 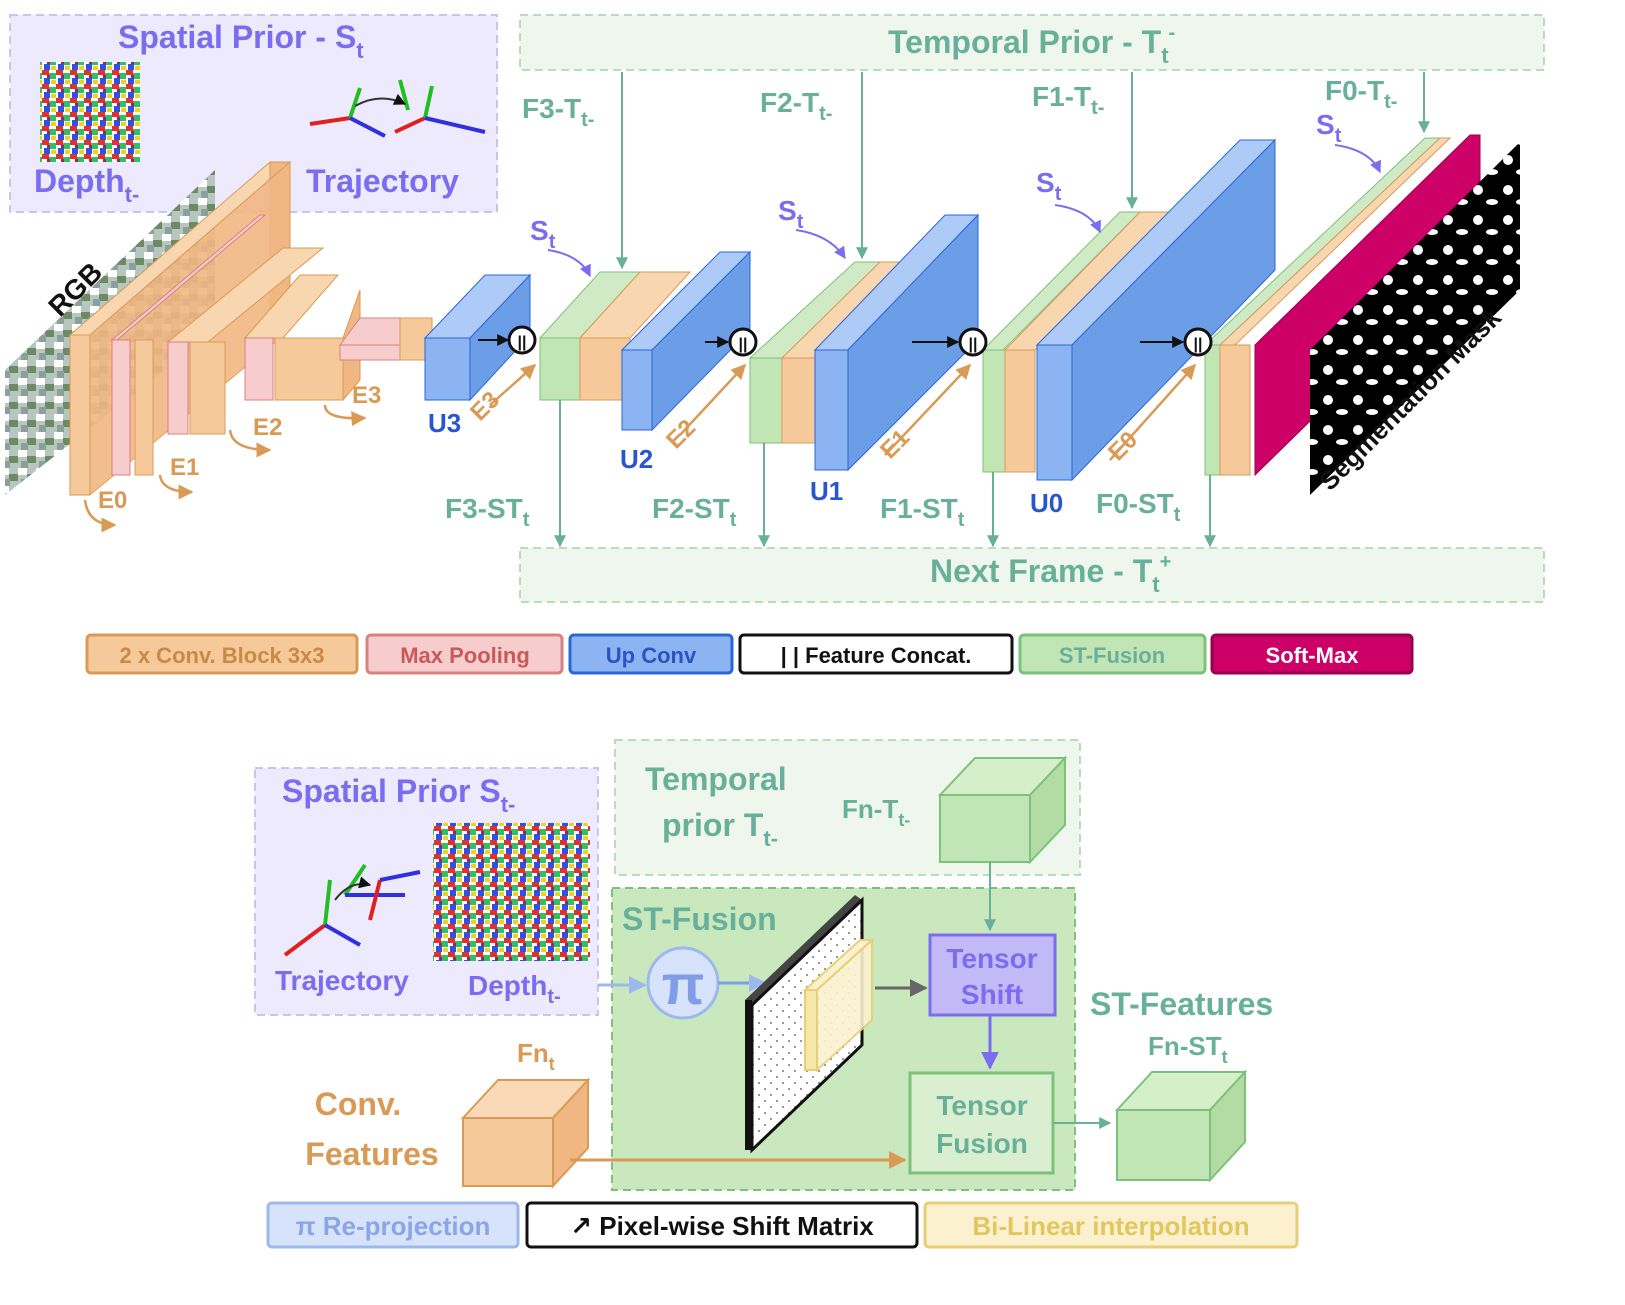 I want to click on fn-t-label: Fnt, so click(x=536, y=1056).